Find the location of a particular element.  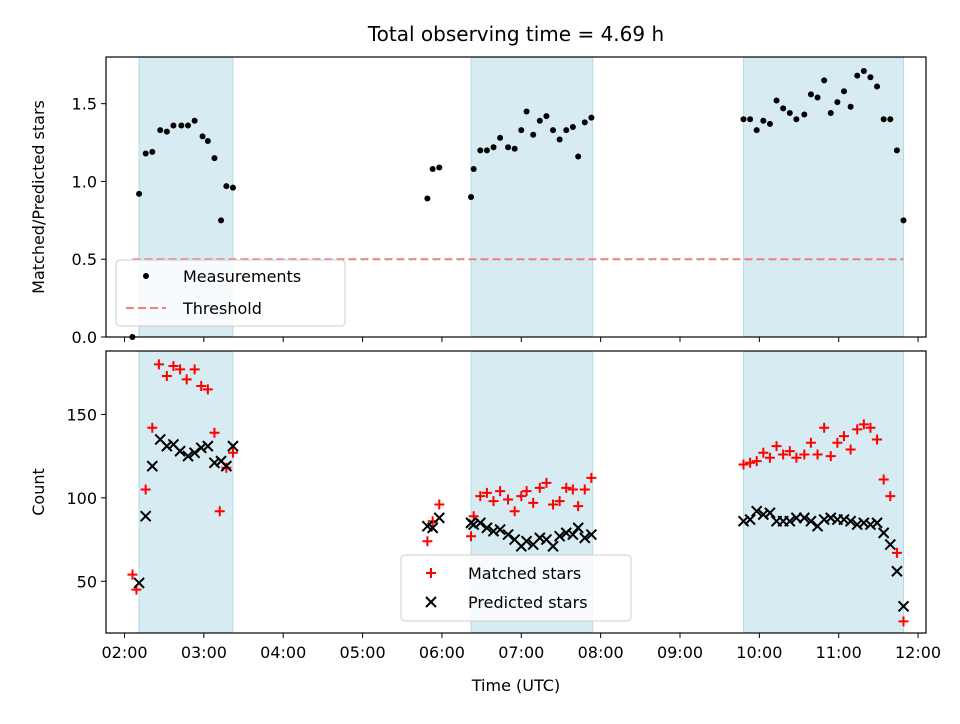

legend: Measurements Threshold is located at coordinates (230, 293).